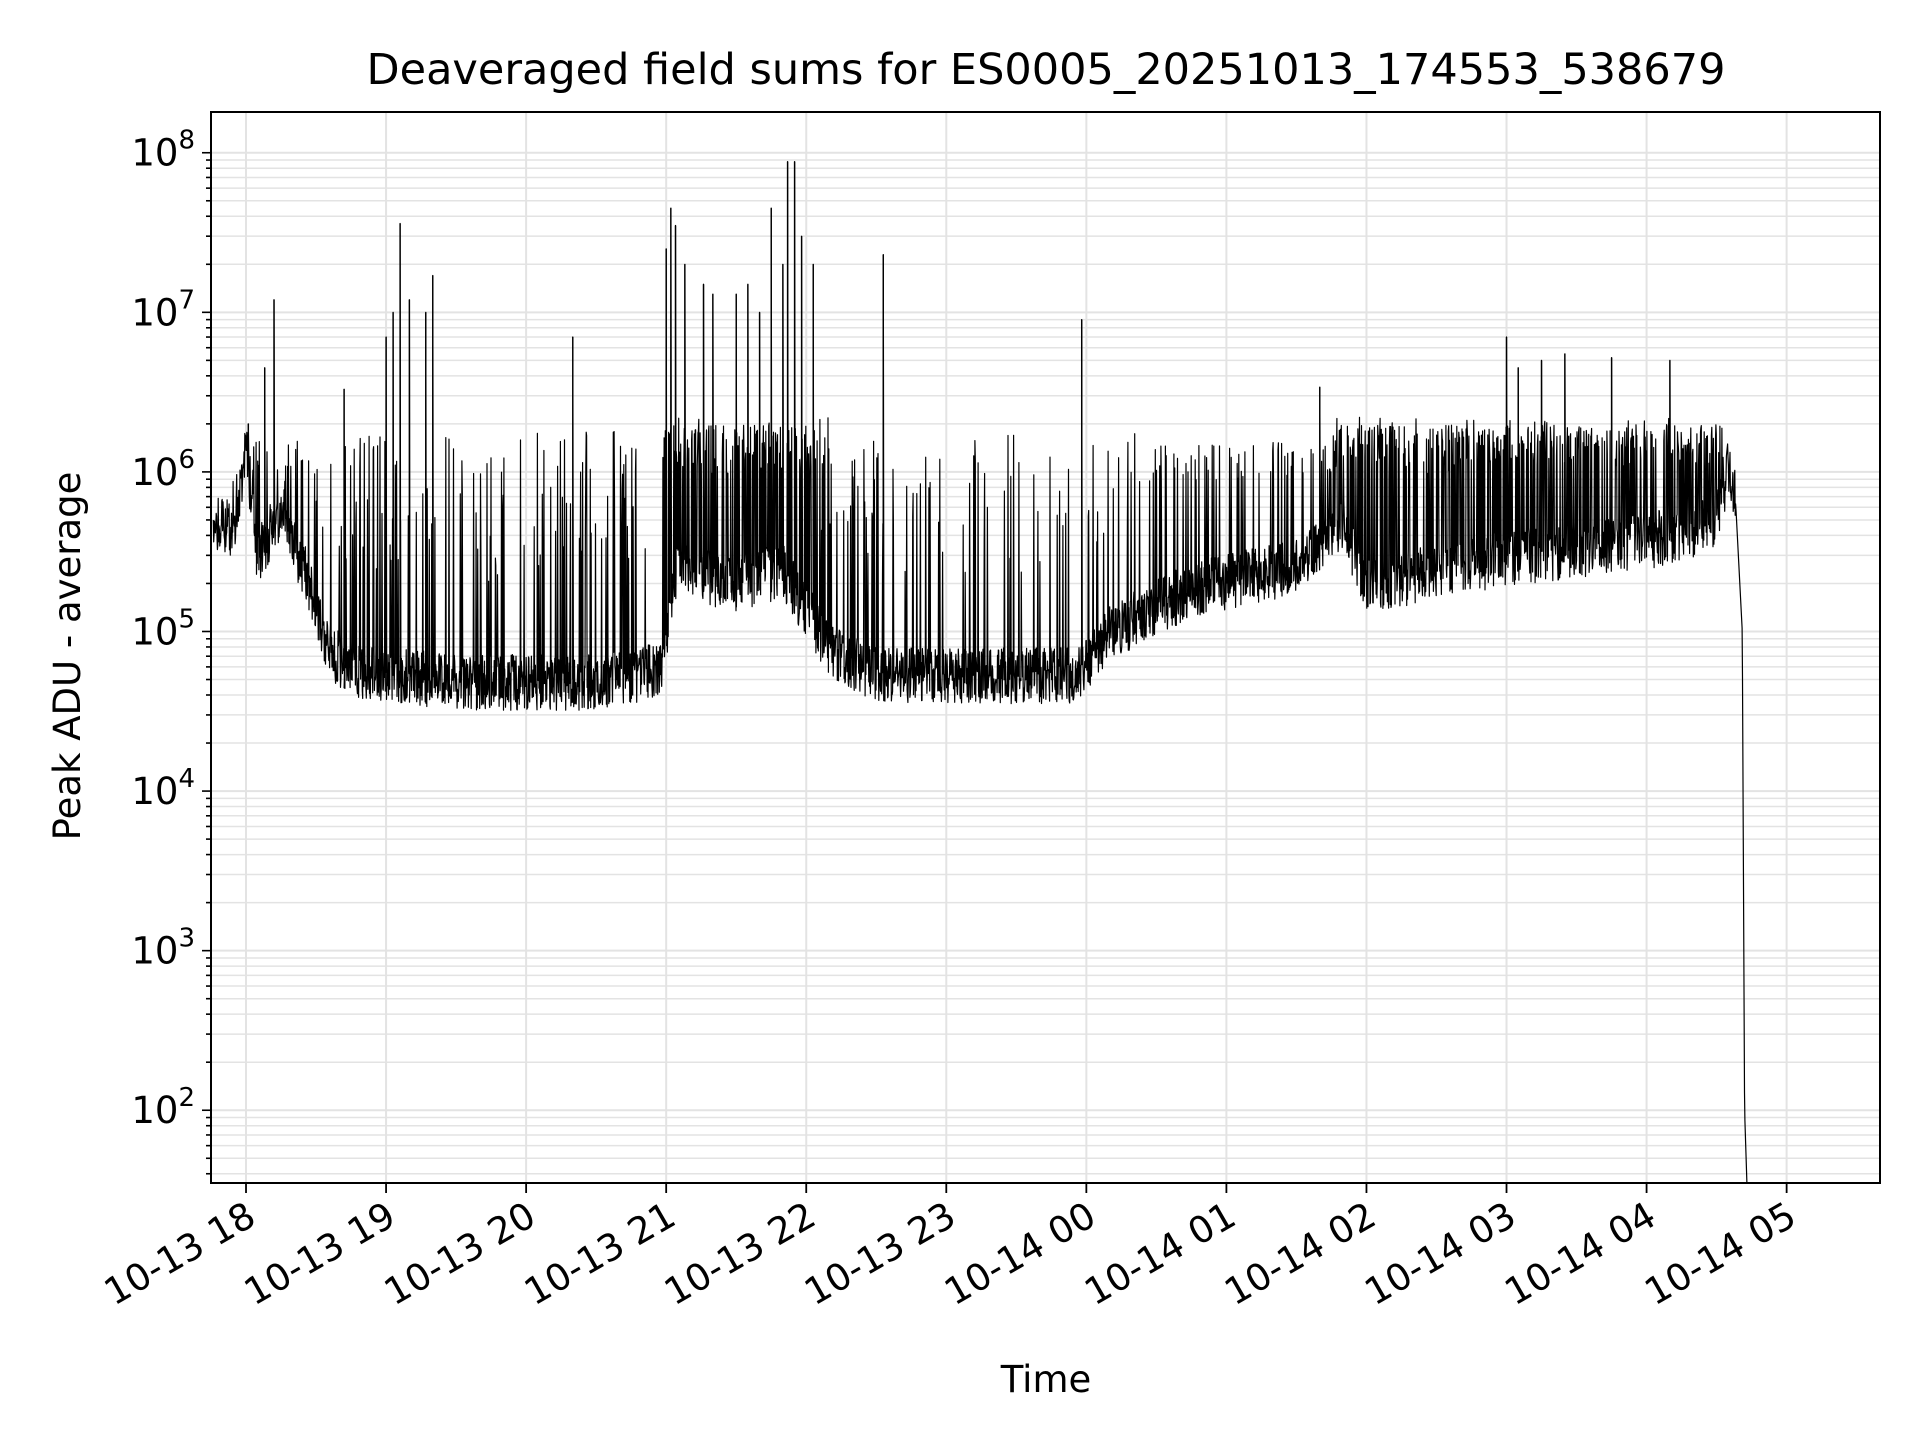 The height and width of the screenshot is (1440, 1920). What do you see at coordinates (186, 1098) in the screenshot?
I see `y-tick-exponent: 2` at bounding box center [186, 1098].